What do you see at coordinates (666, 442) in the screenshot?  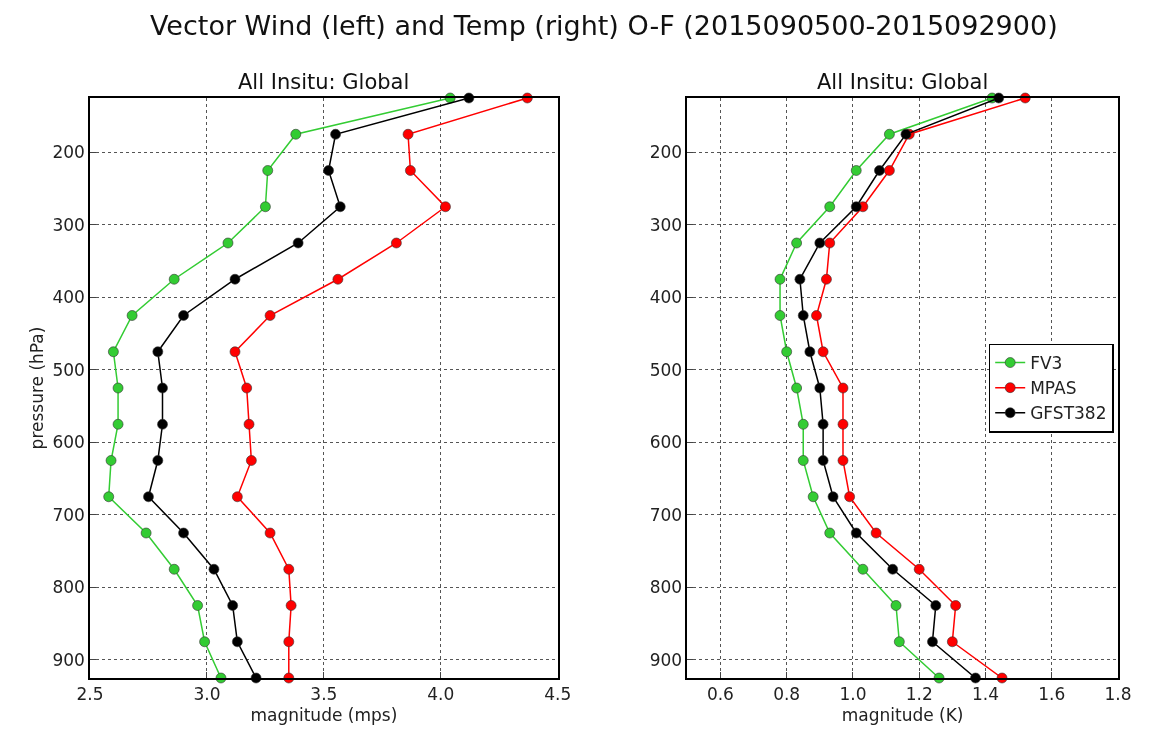 I see `y-tick-label: 600` at bounding box center [666, 442].